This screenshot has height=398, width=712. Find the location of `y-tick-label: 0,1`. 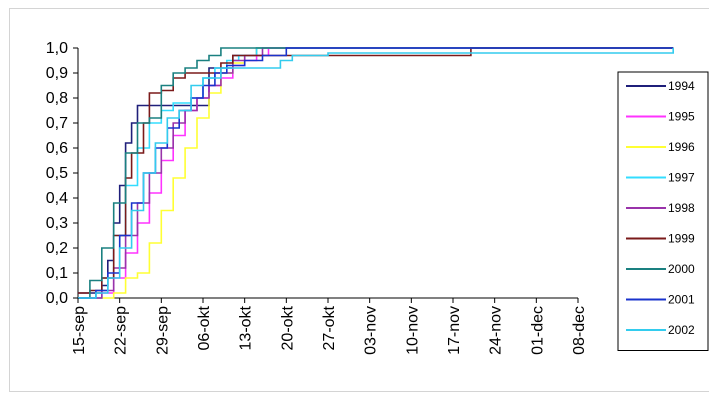

y-tick-label: 0,1 is located at coordinates (57, 273).